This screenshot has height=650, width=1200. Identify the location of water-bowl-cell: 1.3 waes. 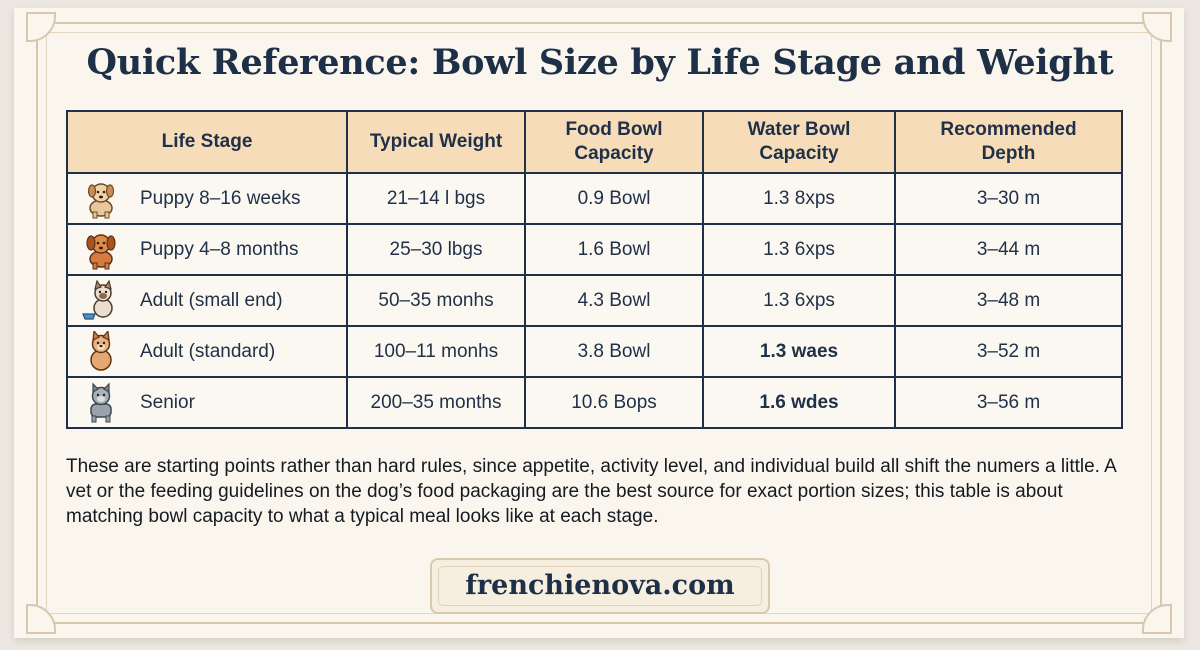
(799, 351).